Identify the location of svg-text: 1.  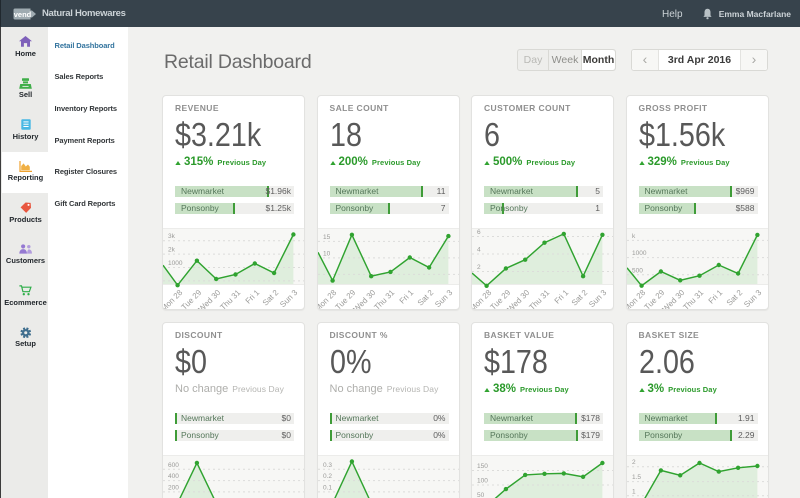
(634, 491).